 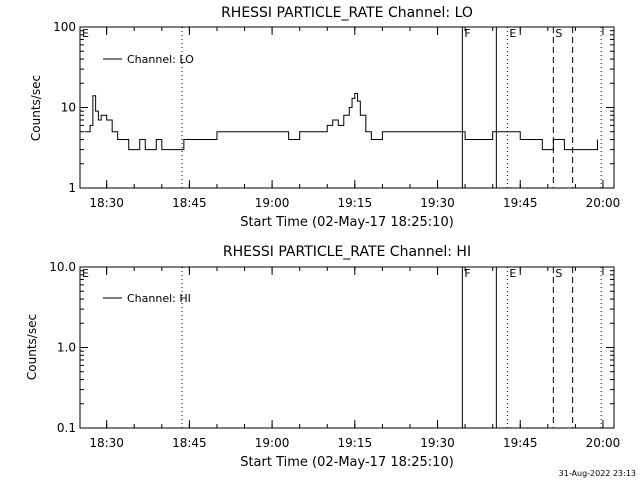 I want to click on y-tick-label: 100, so click(x=64, y=27).